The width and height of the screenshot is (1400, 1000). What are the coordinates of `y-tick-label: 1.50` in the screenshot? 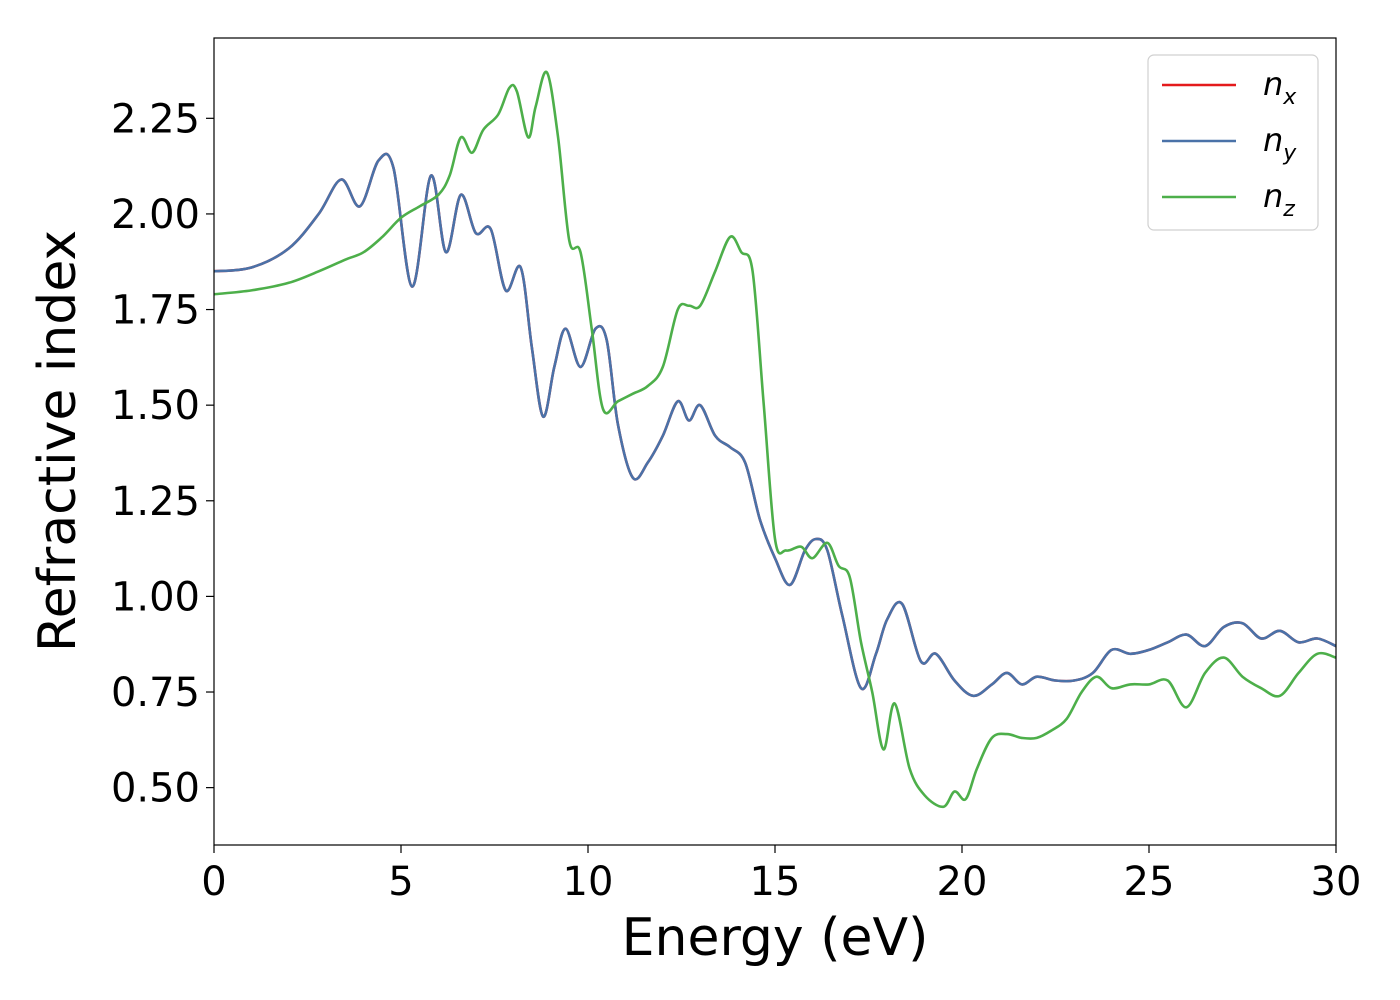 It's located at (155, 406).